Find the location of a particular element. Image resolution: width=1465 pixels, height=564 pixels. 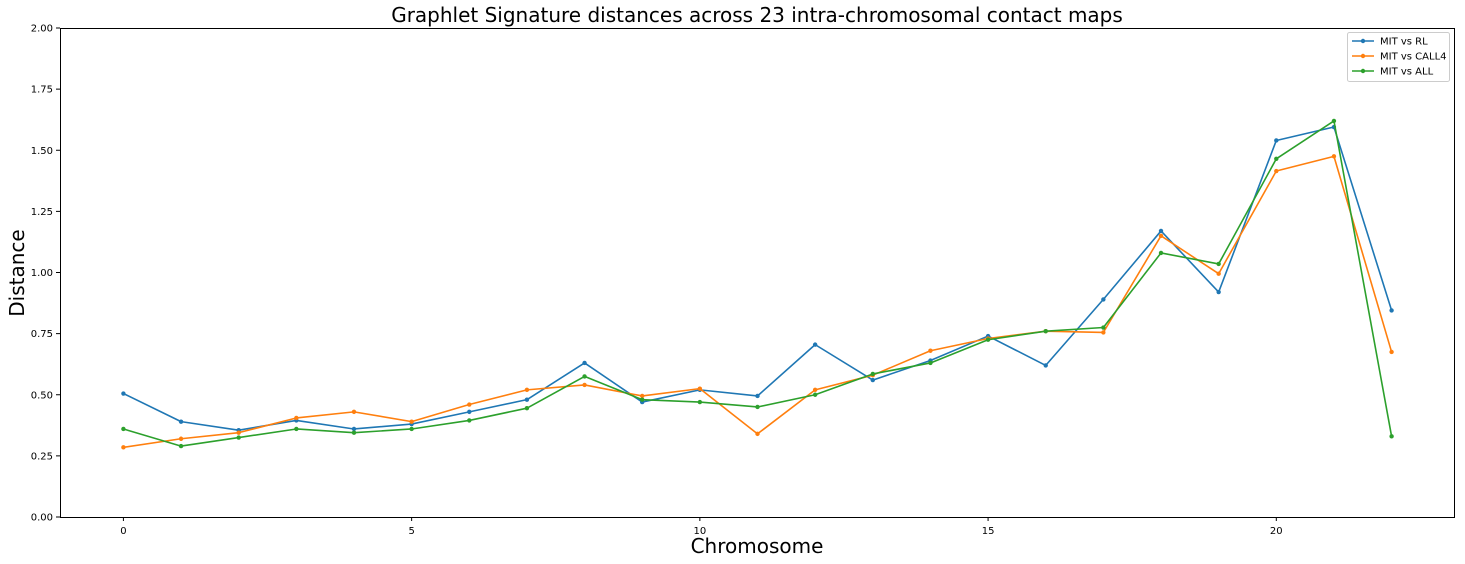

y-axis: 0.00 0.25 0.50 0.75 1.00 1.25 1.50 1.75 2.00 is located at coordinates (45, 274).